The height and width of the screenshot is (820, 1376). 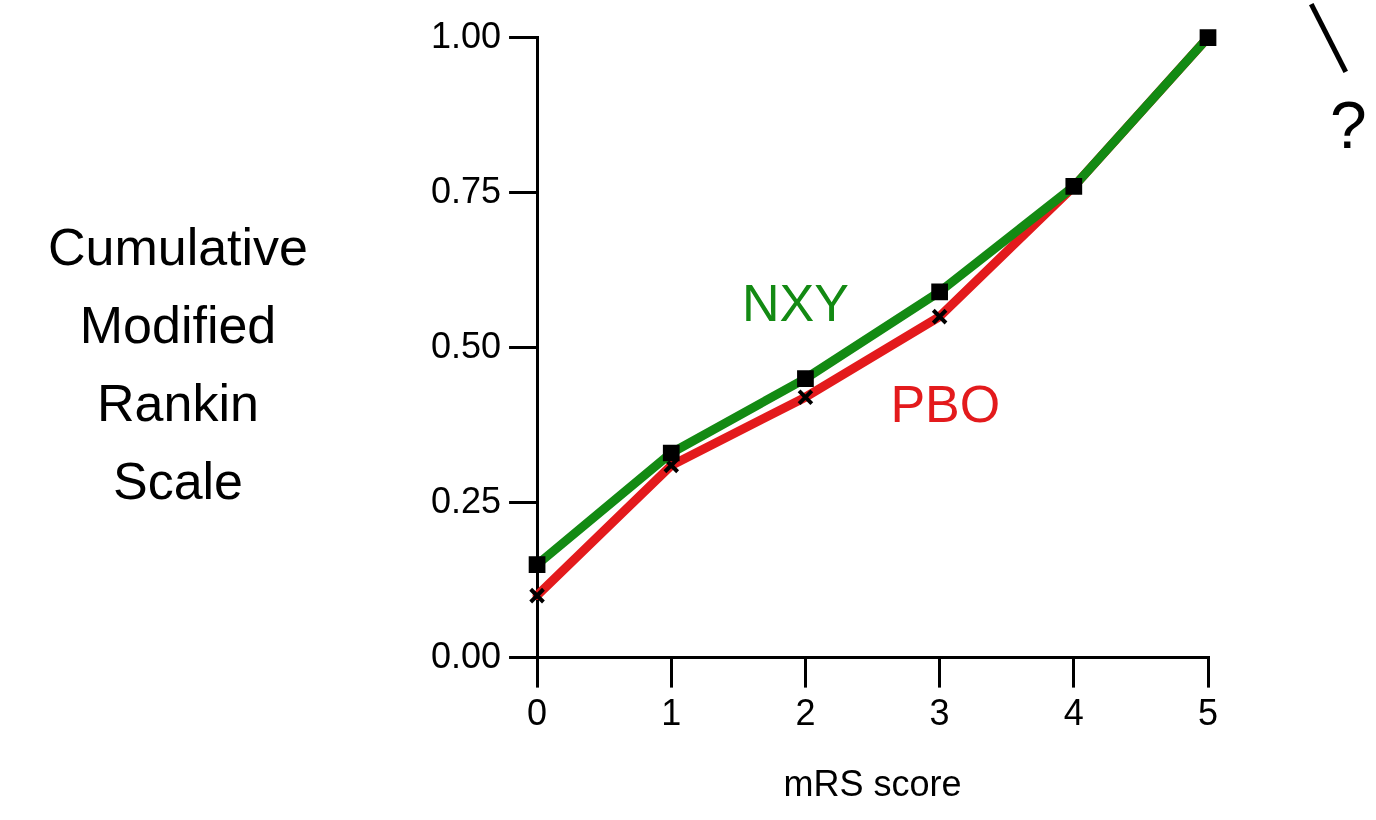 What do you see at coordinates (466, 35) in the screenshot?
I see `y-tick-label: 1.00` at bounding box center [466, 35].